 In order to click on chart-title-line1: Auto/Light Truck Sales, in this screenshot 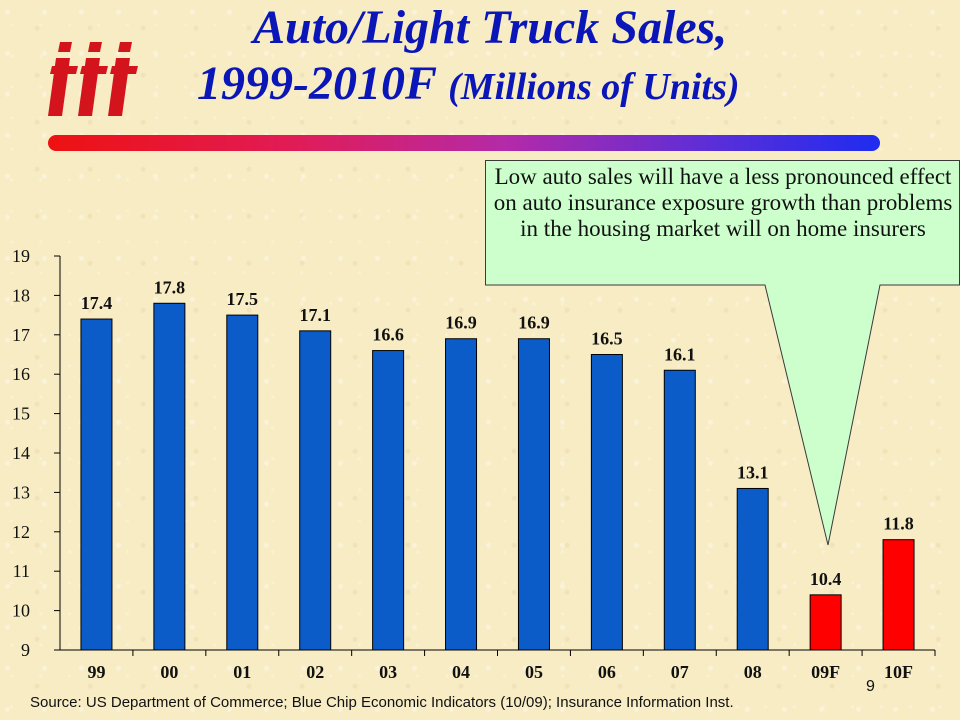, I will do `click(490, 27)`.